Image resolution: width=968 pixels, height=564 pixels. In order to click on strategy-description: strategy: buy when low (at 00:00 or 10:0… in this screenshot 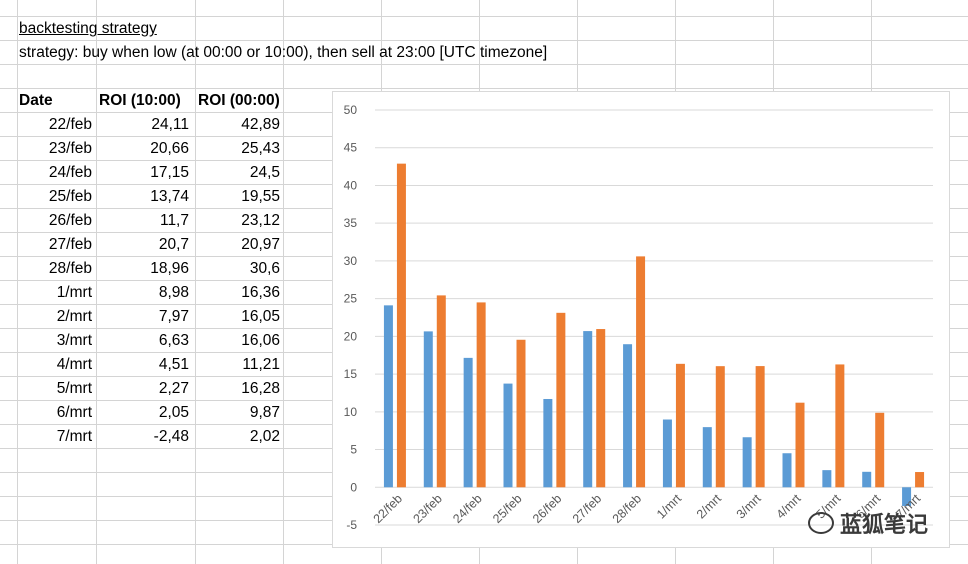, I will do `click(283, 52)`.